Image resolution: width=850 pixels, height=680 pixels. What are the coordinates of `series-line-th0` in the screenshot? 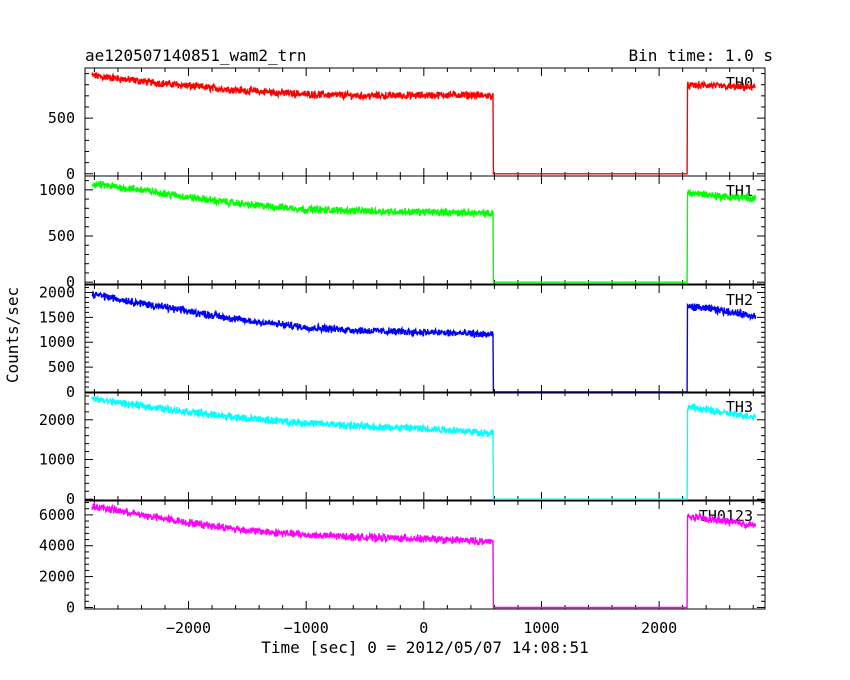 It's located at (423, 123).